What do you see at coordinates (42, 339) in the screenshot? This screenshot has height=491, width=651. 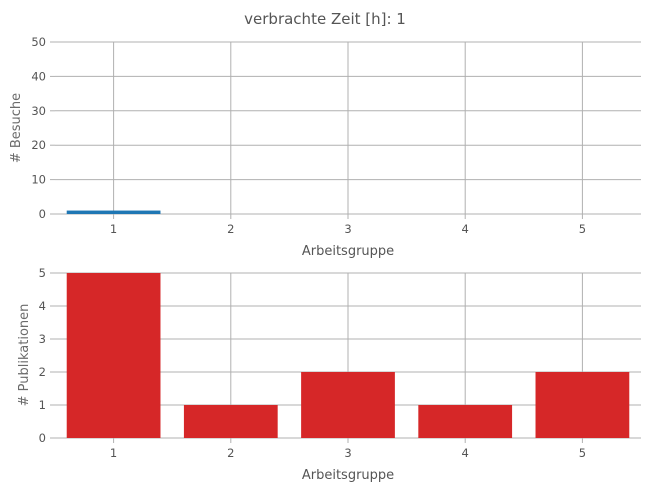 I see `publications-y-tick-label: 3` at bounding box center [42, 339].